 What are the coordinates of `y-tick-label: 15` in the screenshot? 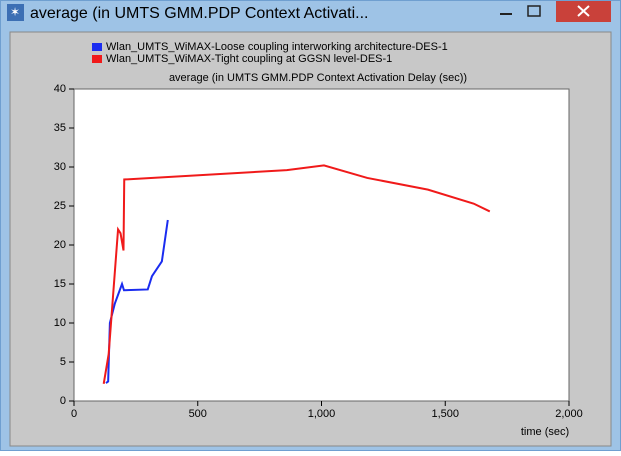 It's located at (60, 284).